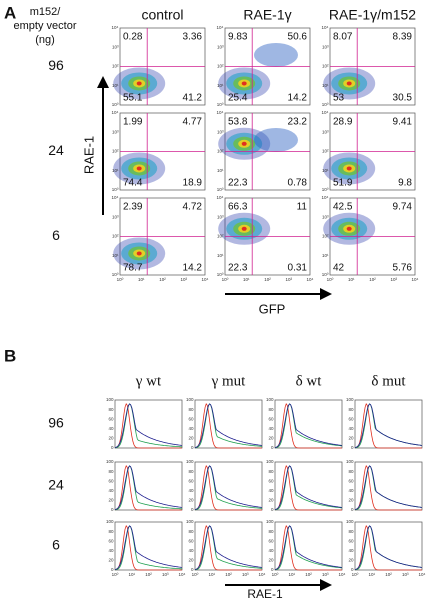 The width and height of the screenshot is (428, 600). I want to click on quadrant-value: 55.1, so click(133, 98).